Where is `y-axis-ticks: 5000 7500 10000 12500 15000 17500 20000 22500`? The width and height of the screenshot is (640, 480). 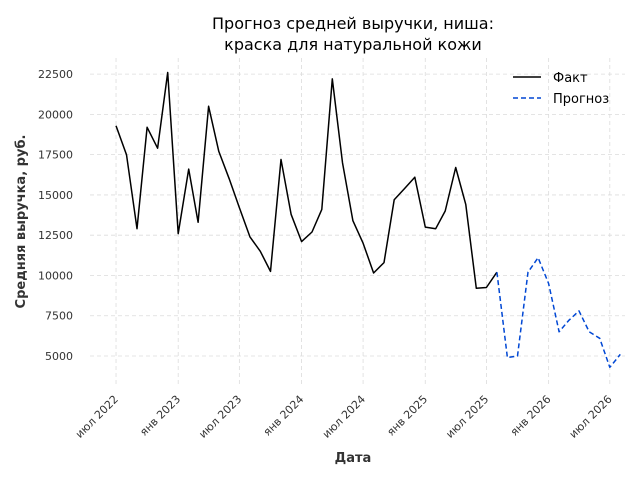
y-axis-ticks: 5000 7500 10000 12500 15000 17500 20000 22500 is located at coordinates (55, 215).